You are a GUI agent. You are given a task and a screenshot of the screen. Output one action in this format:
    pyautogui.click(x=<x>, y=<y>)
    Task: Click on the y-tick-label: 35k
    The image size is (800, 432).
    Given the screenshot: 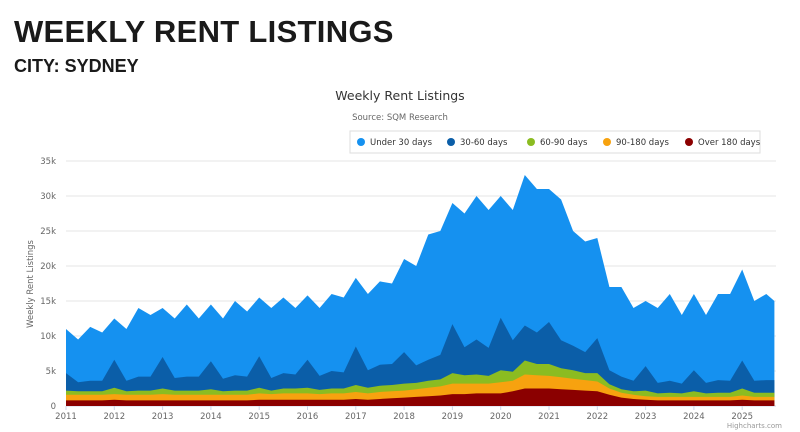 What is the action you would take?
    pyautogui.click(x=48, y=162)
    